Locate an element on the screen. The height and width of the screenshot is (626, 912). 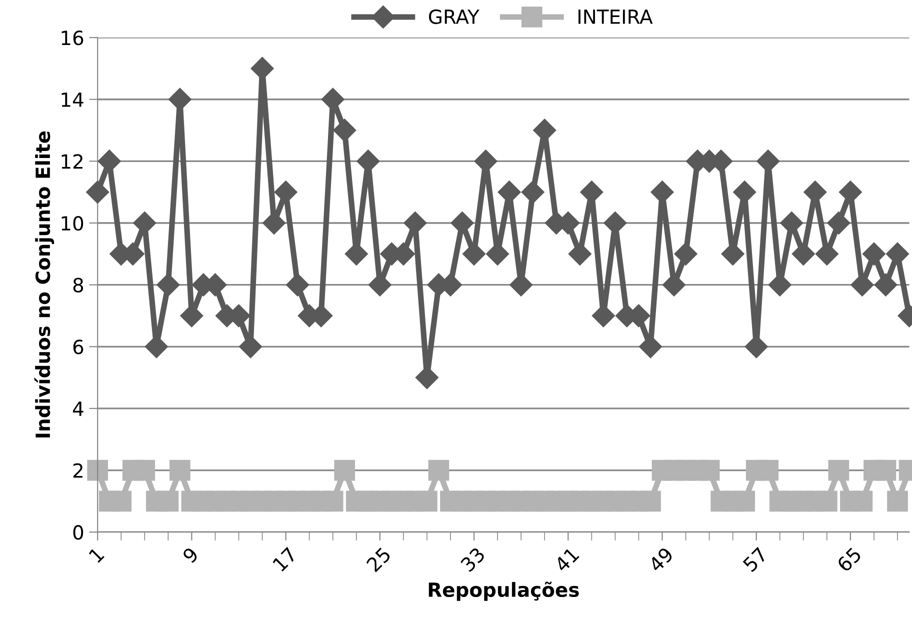
y-tick-label: 16 is located at coordinates (73, 38).